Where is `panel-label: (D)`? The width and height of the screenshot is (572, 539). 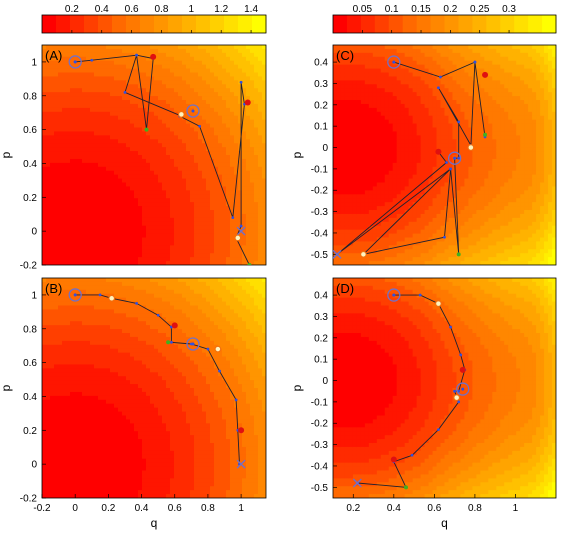 panel-label: (D) is located at coordinates (345, 288).